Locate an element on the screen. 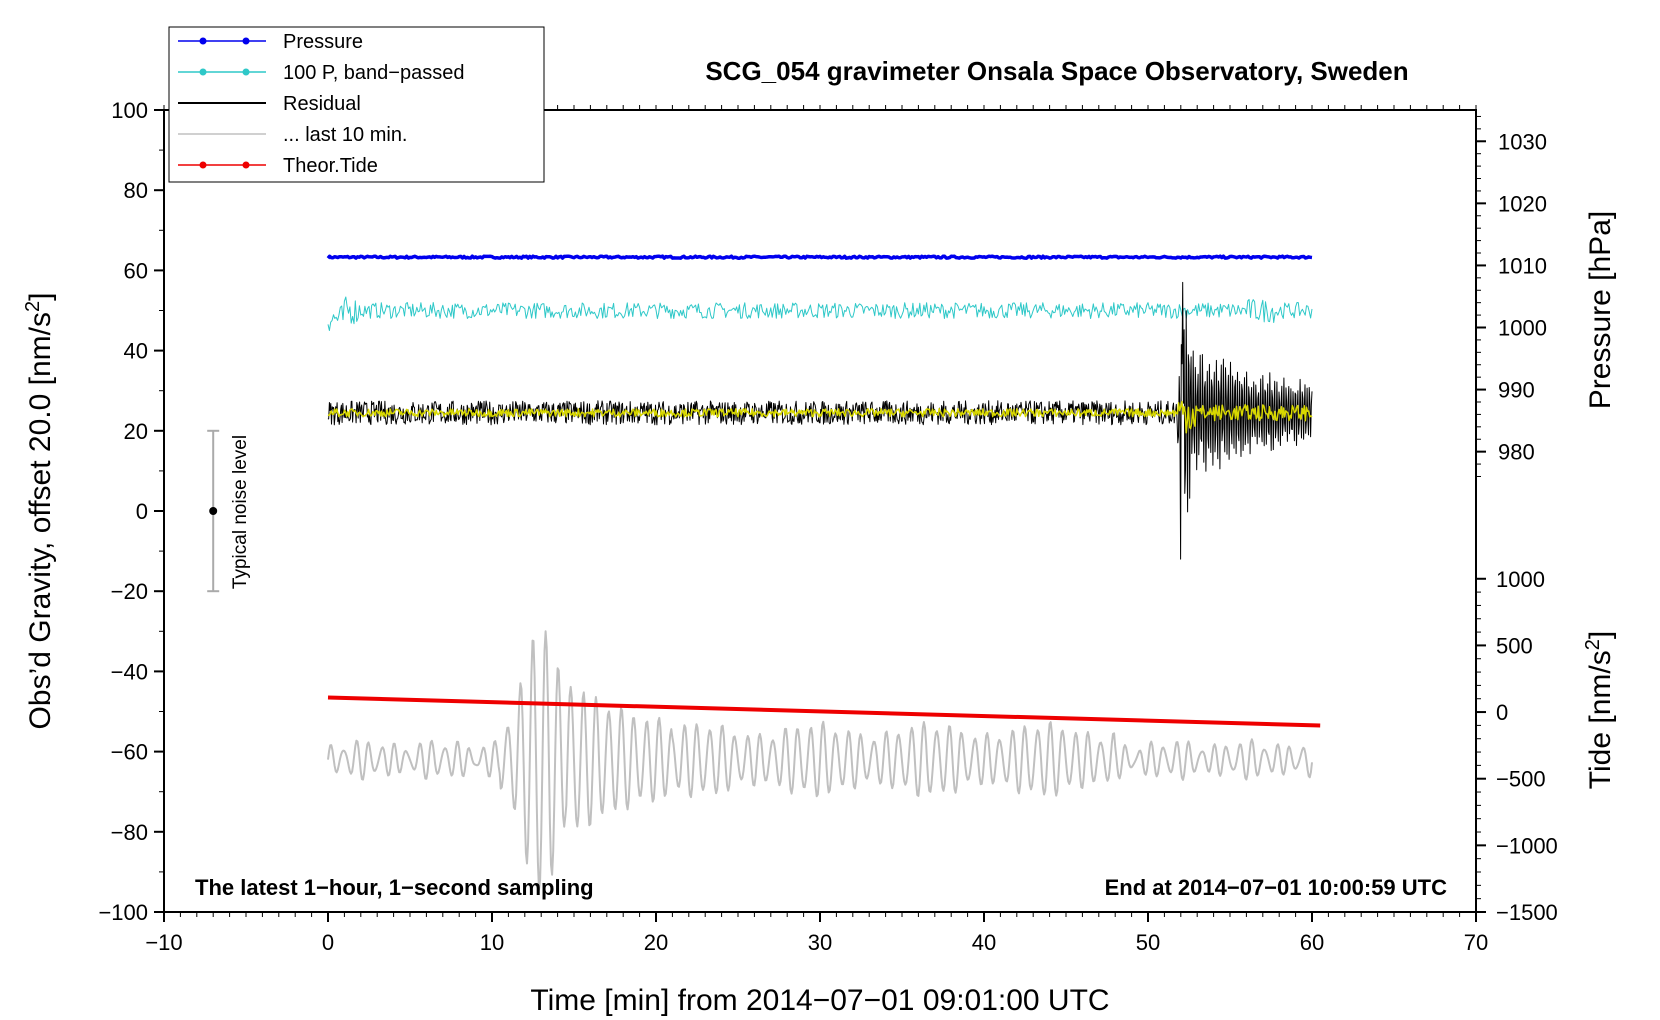  pressure-tick-label: 1030 is located at coordinates (1522, 141).